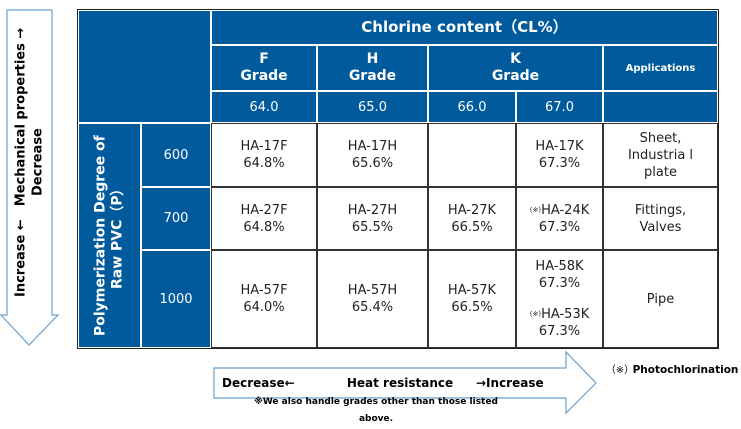  What do you see at coordinates (264, 299) in the screenshot?
I see `cell: HA-57F 64.0%` at bounding box center [264, 299].